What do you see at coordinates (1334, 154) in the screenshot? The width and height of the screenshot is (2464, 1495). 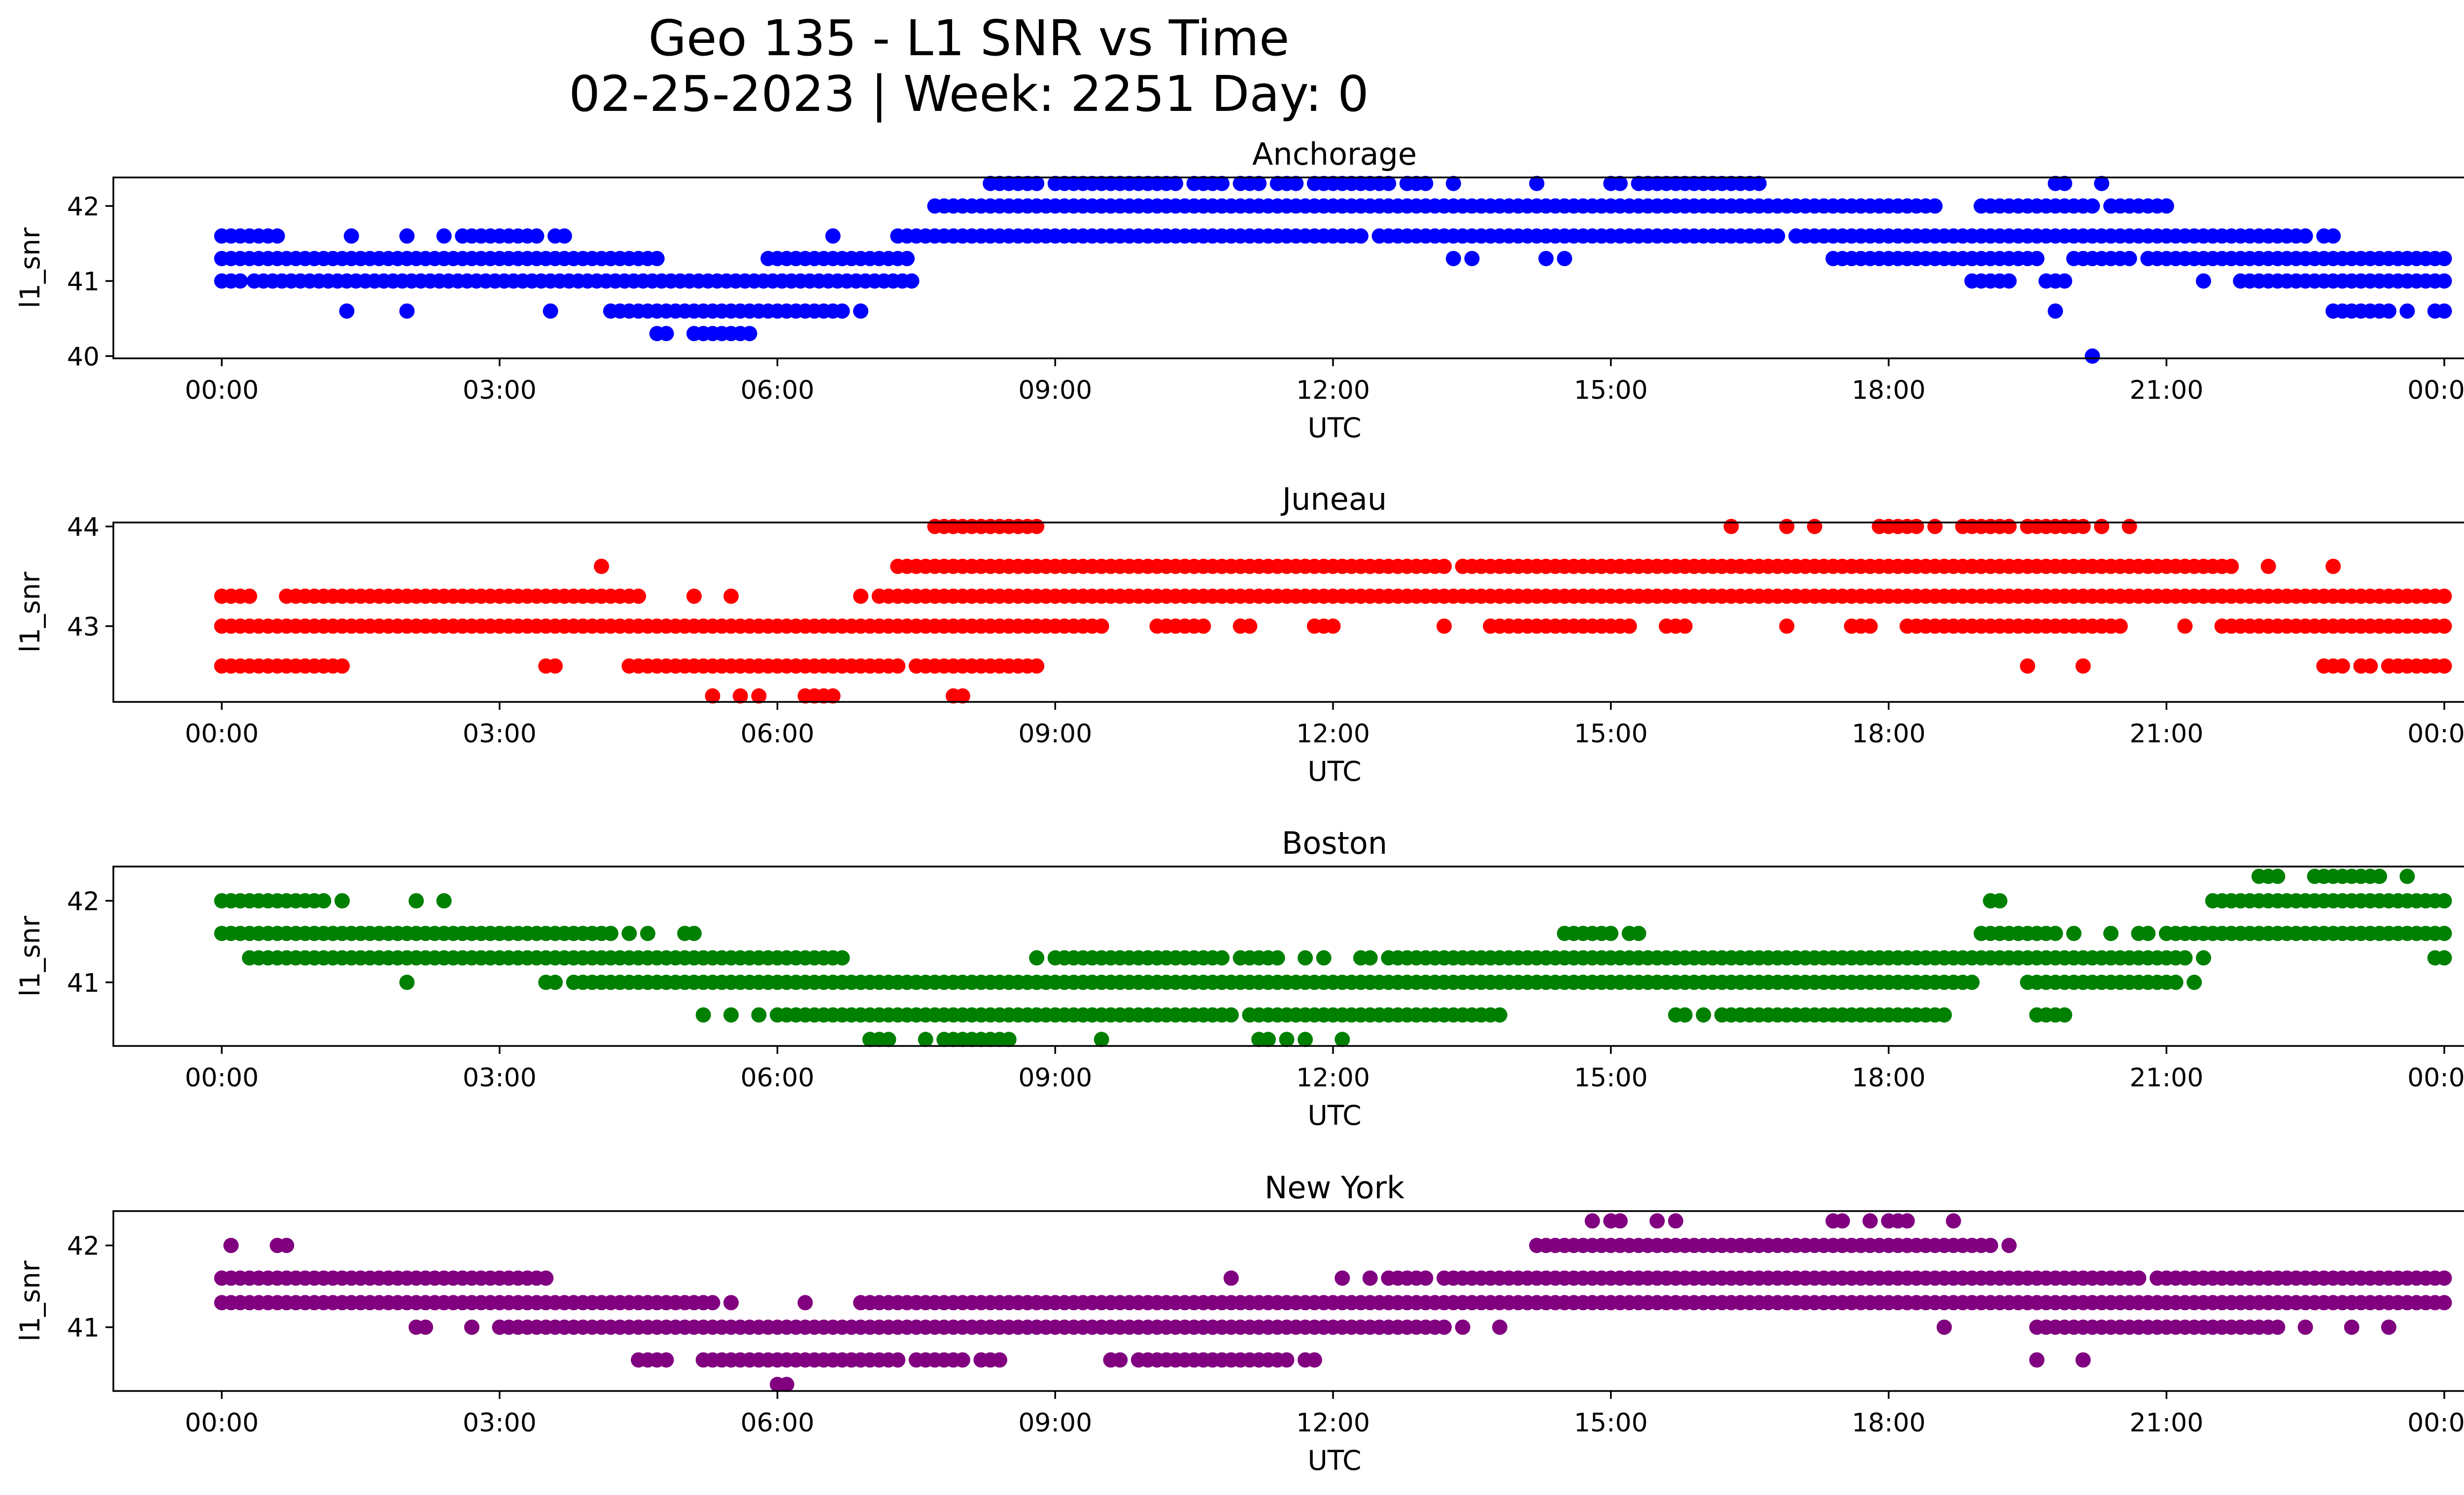 I see `subplot-title: Anchorage` at bounding box center [1334, 154].